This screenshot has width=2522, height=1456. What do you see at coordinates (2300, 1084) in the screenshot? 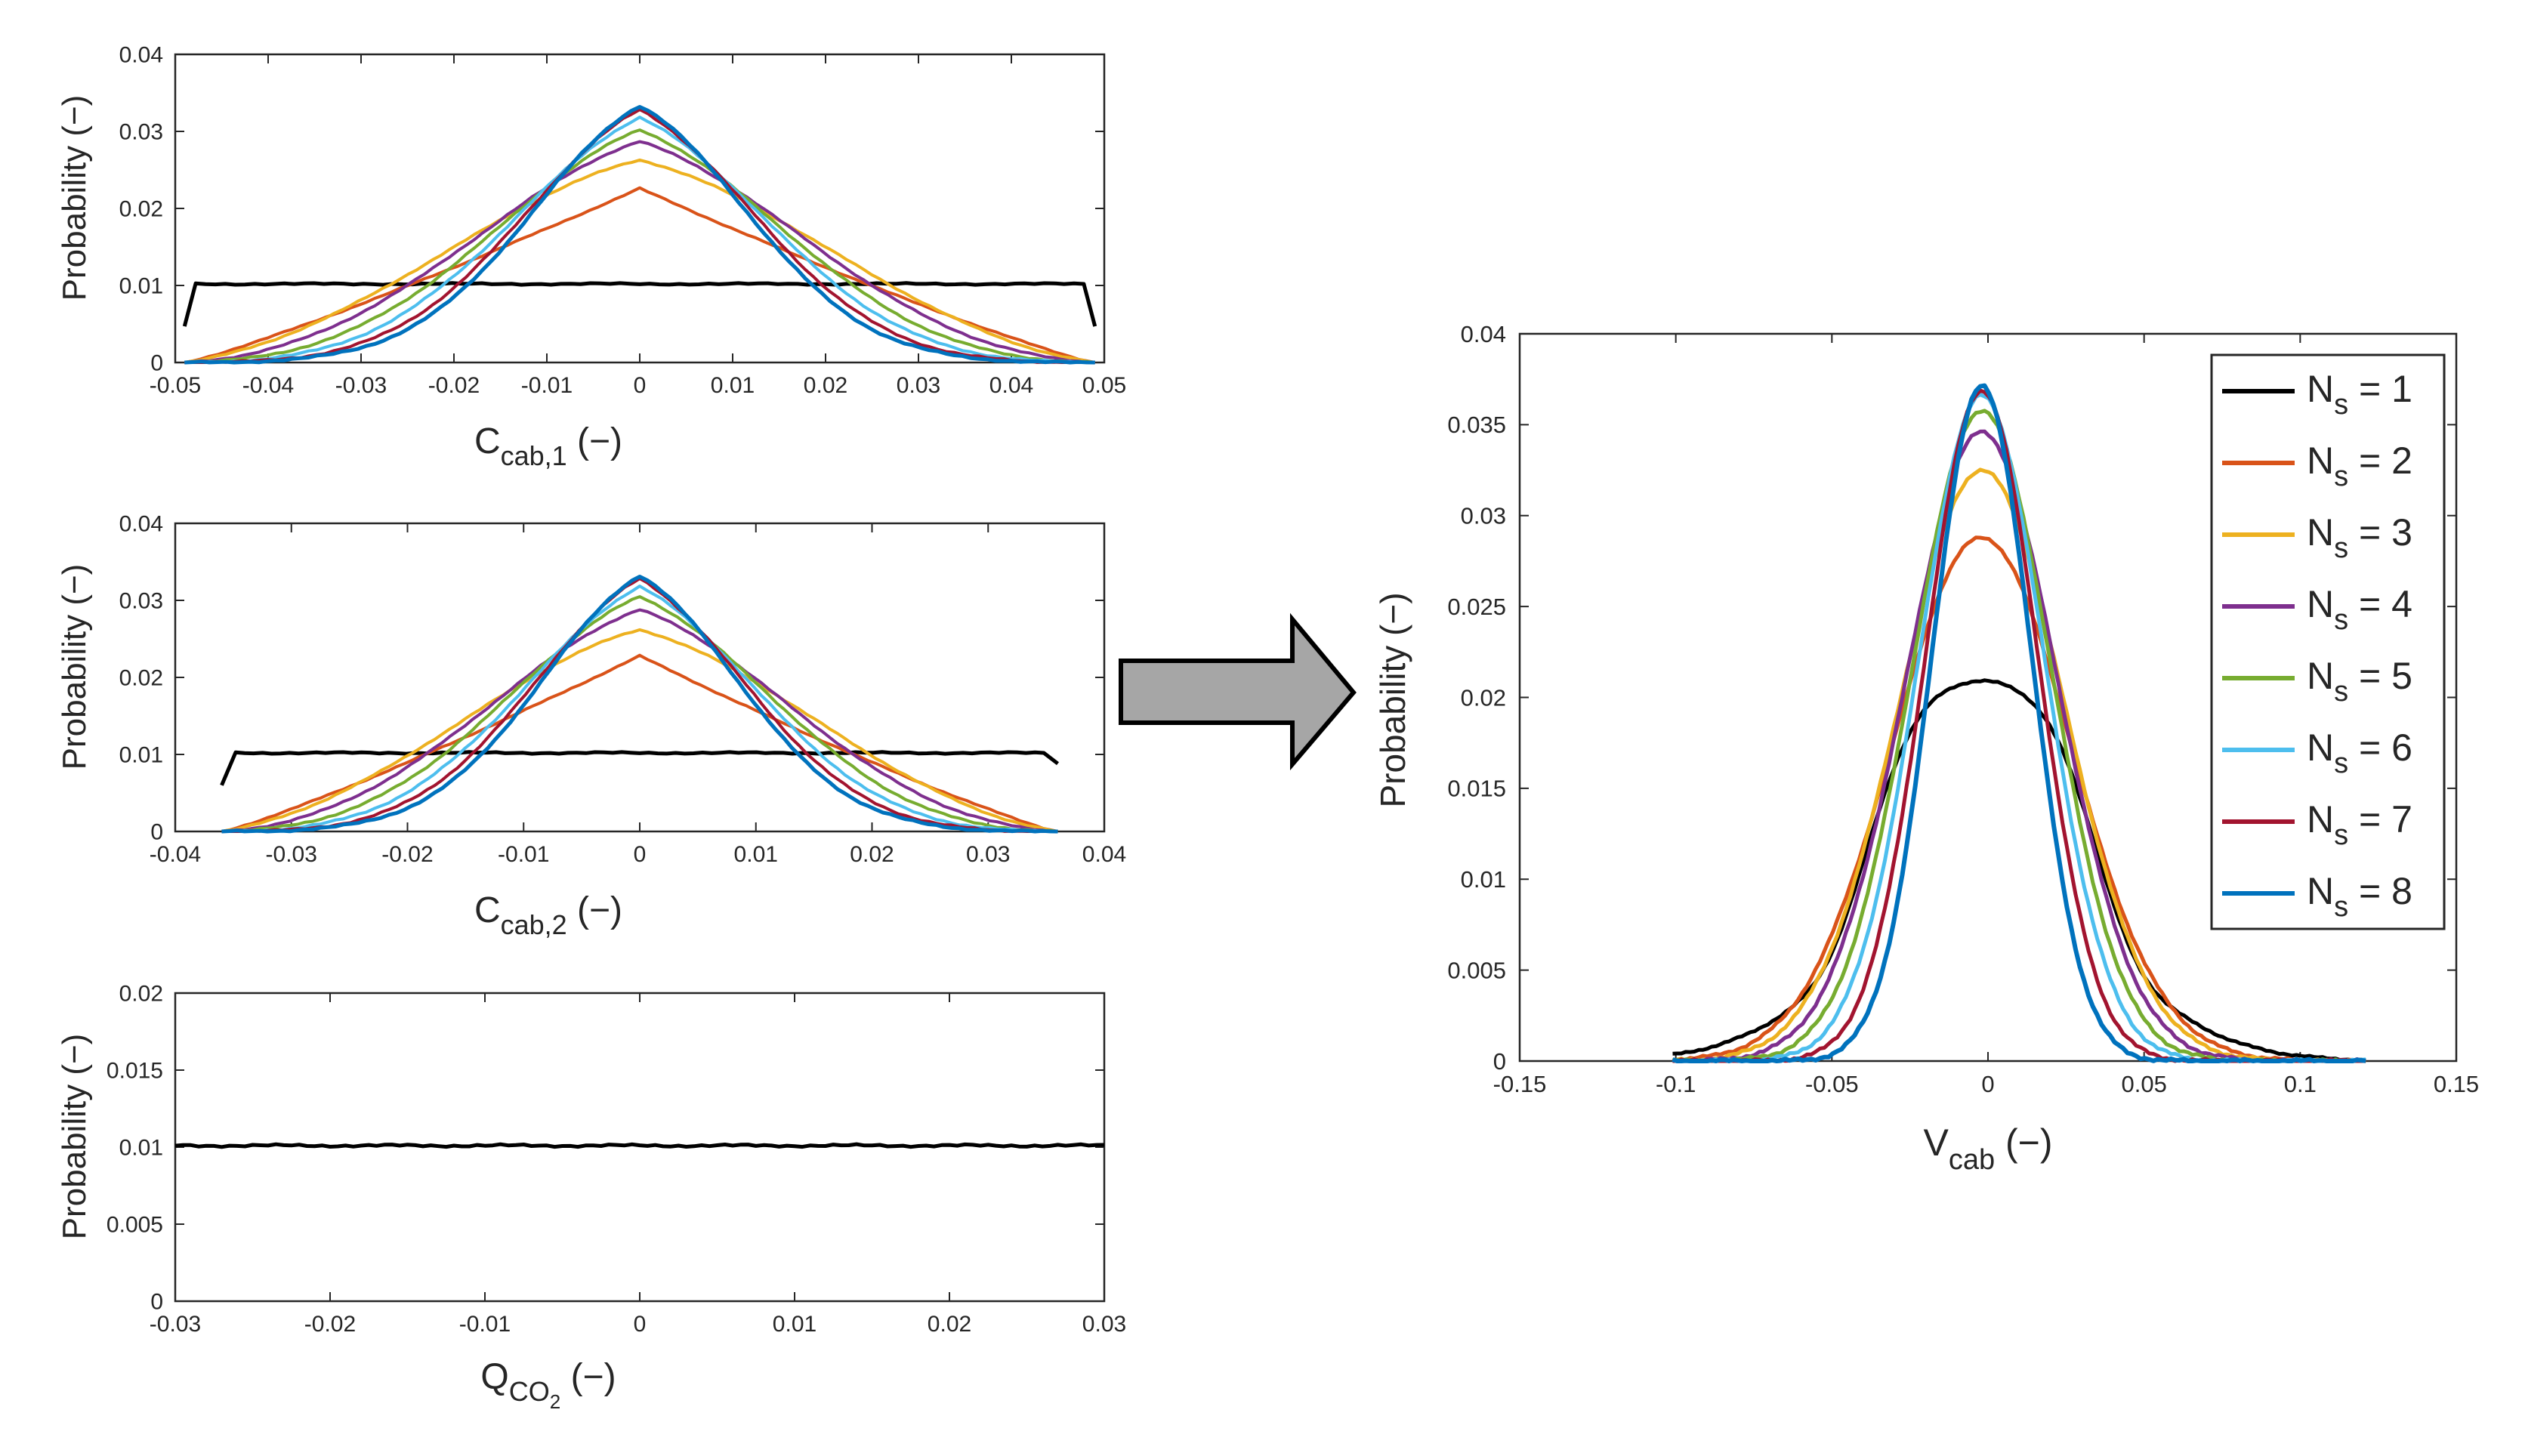
I see `x-tick-label: 0.1` at bounding box center [2300, 1084].